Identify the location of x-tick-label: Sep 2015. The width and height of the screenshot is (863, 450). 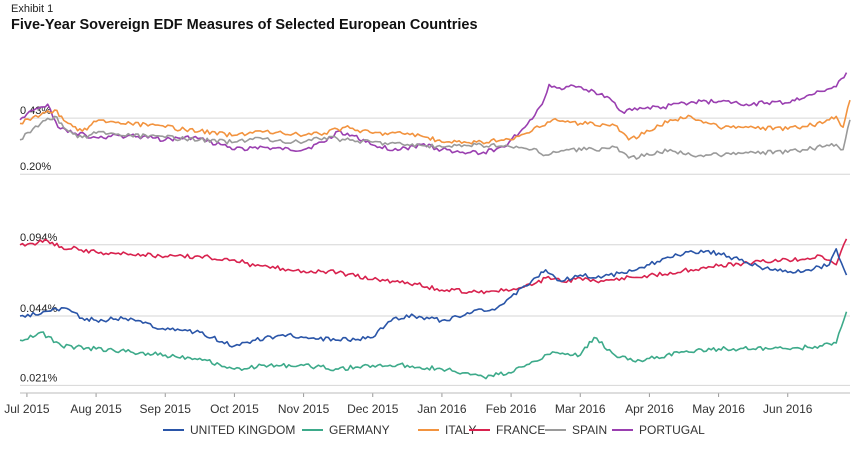
(166, 409).